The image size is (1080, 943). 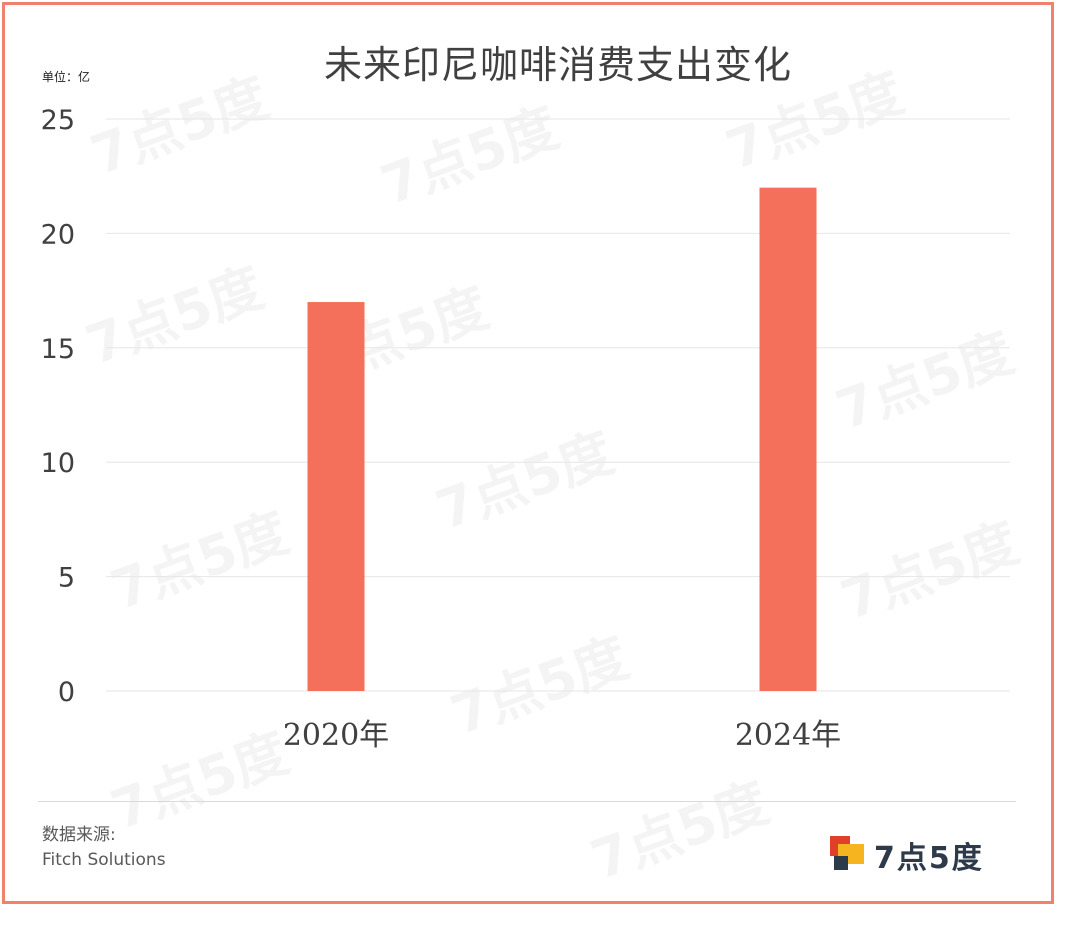 What do you see at coordinates (336, 735) in the screenshot?
I see `x-tick-label: 2020年` at bounding box center [336, 735].